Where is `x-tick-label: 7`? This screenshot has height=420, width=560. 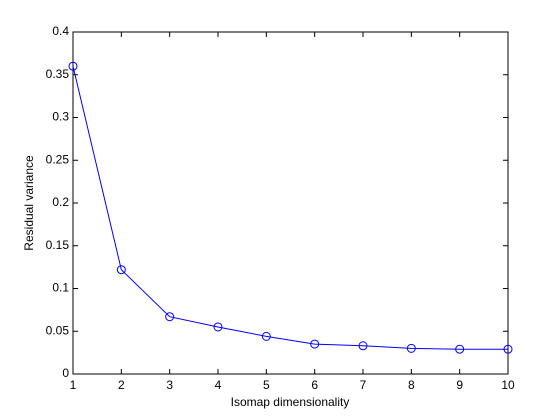 x-tick-label: 7 is located at coordinates (363, 385).